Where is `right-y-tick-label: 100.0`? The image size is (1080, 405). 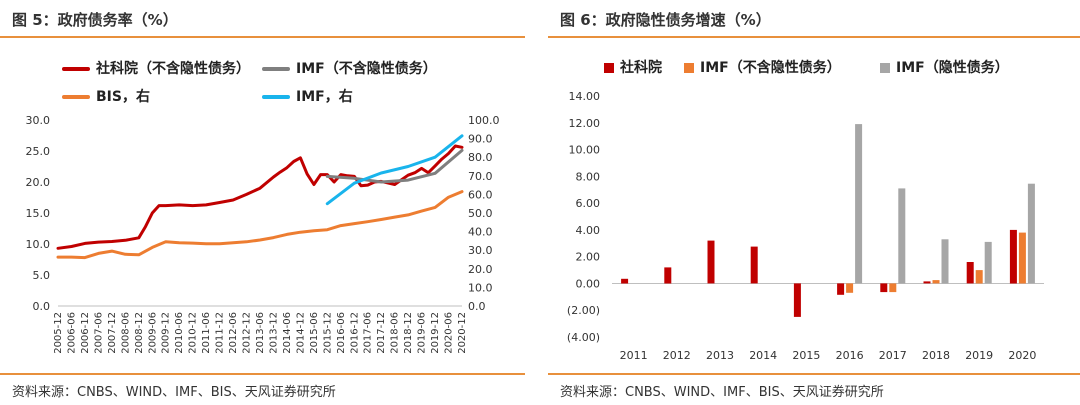 right-y-tick-label: 100.0 is located at coordinates (484, 120).